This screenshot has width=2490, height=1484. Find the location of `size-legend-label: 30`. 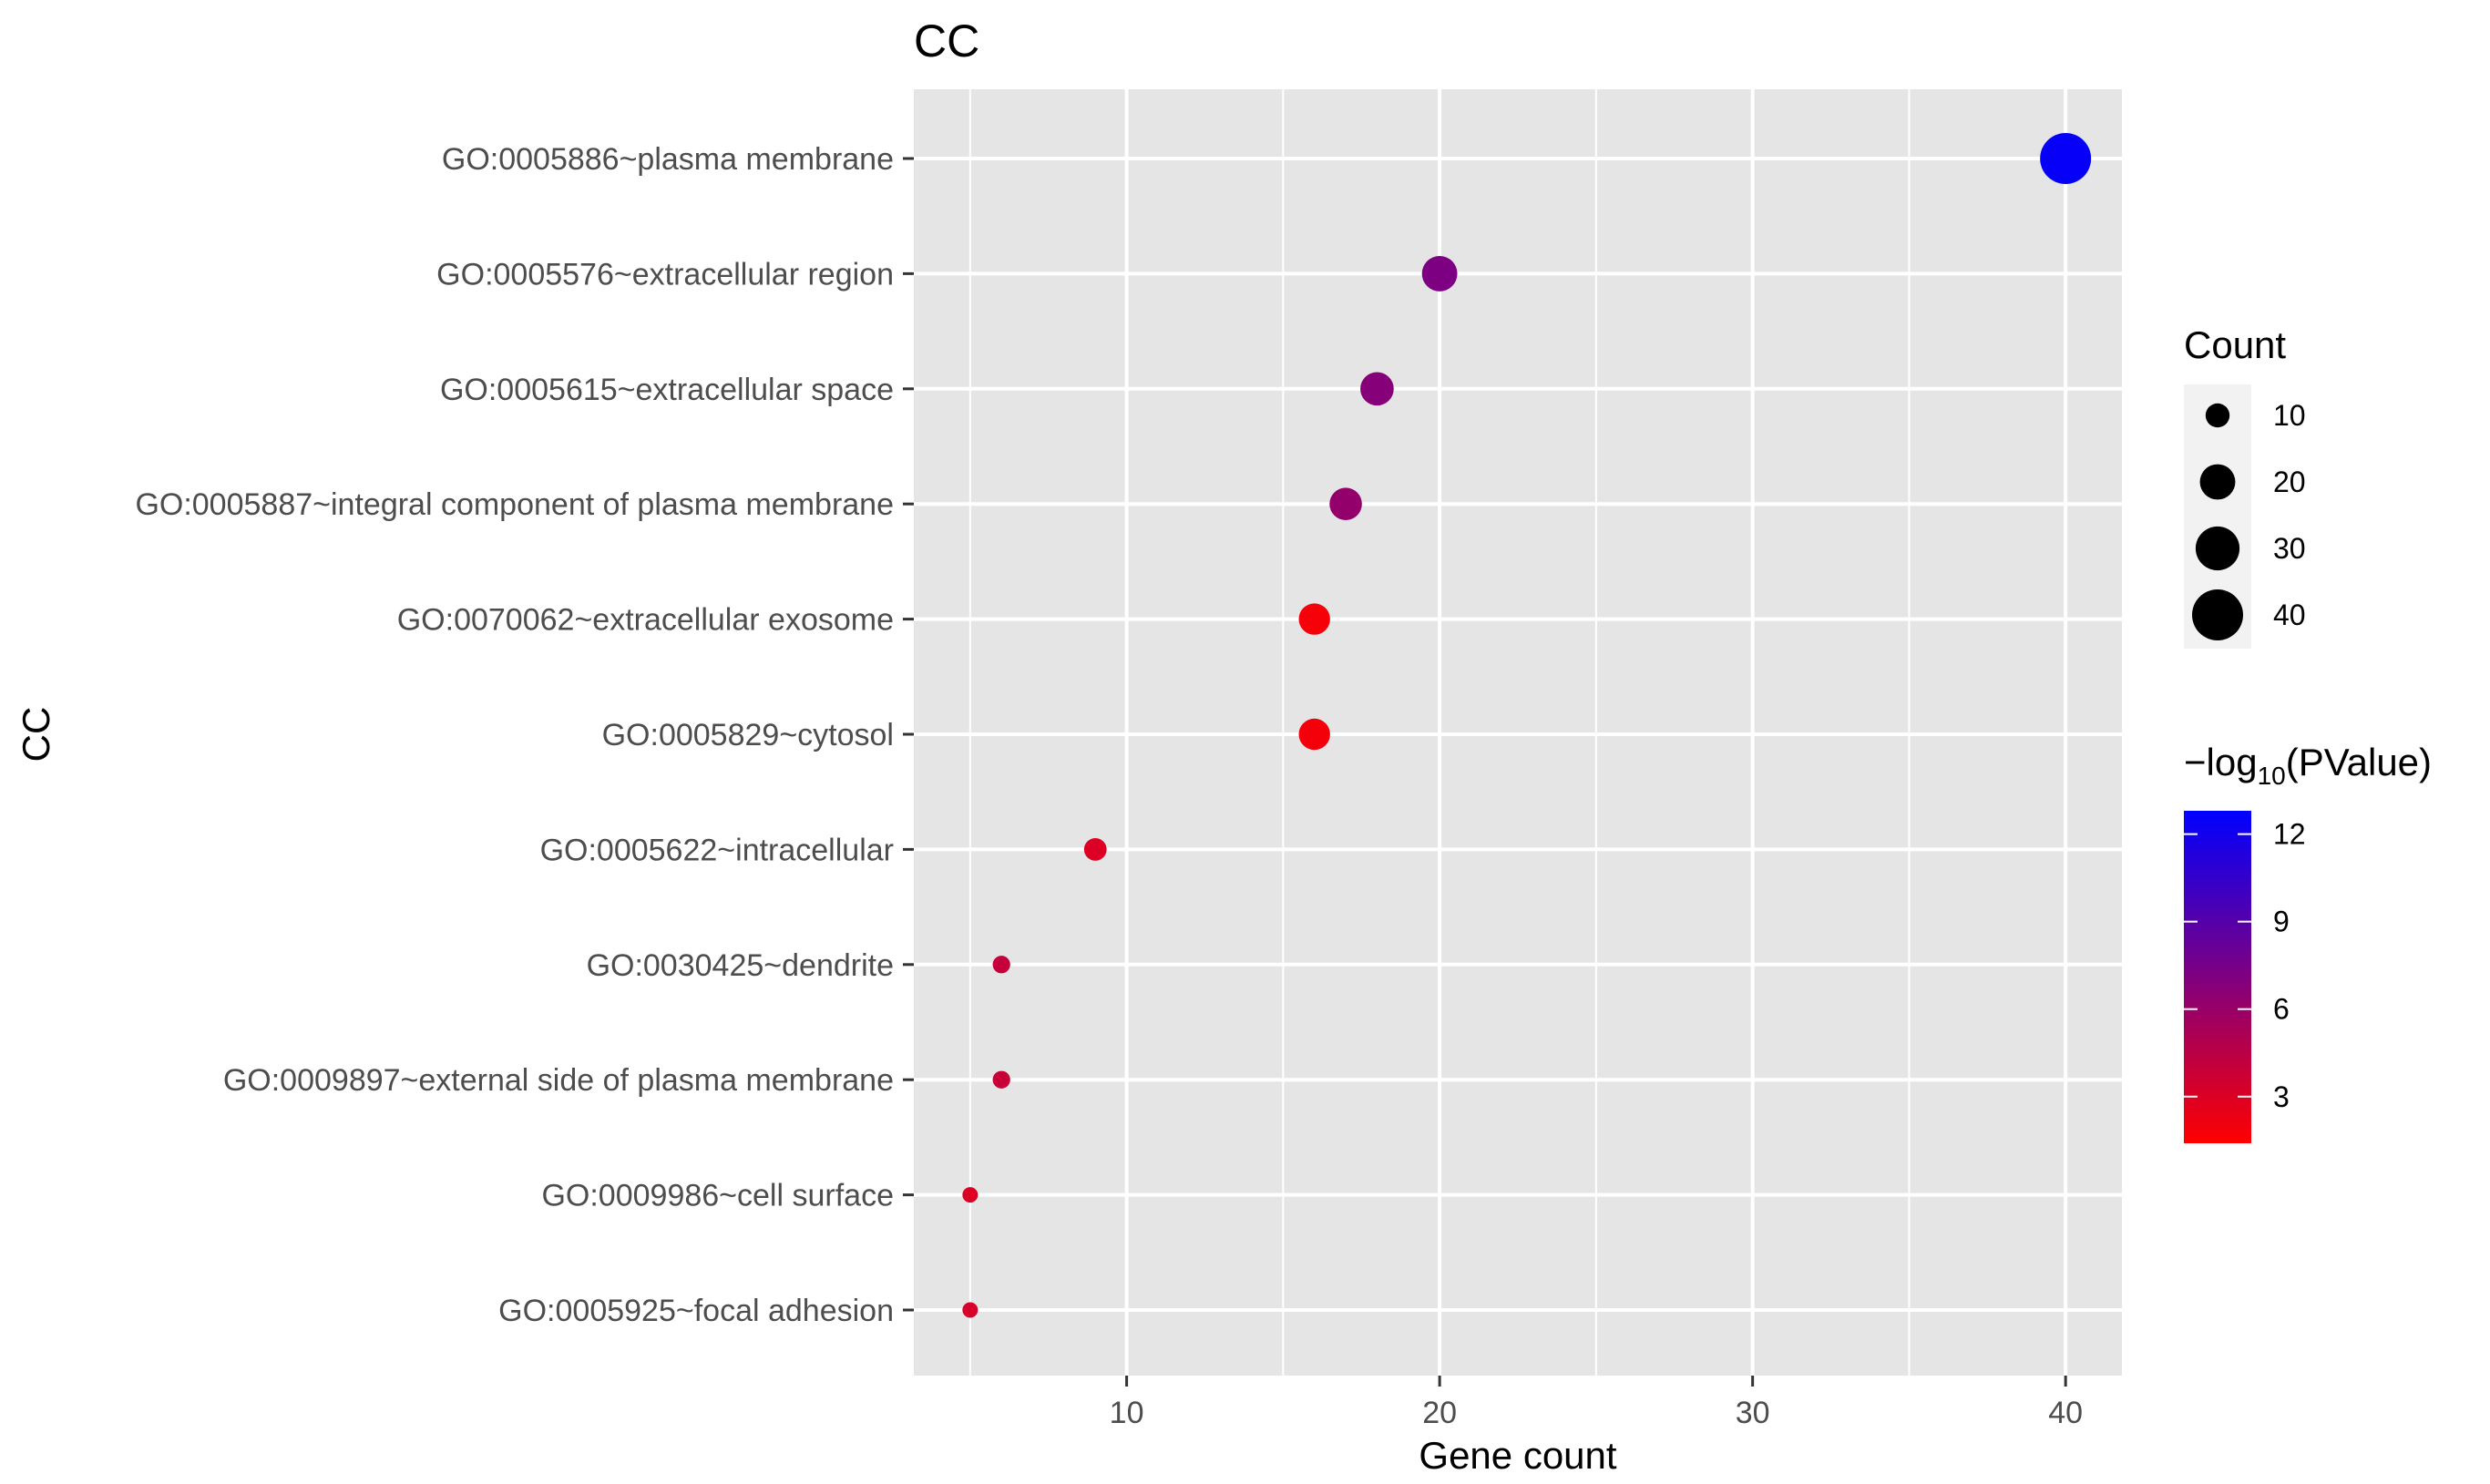

size-legend-label: 30 is located at coordinates (2289, 548).